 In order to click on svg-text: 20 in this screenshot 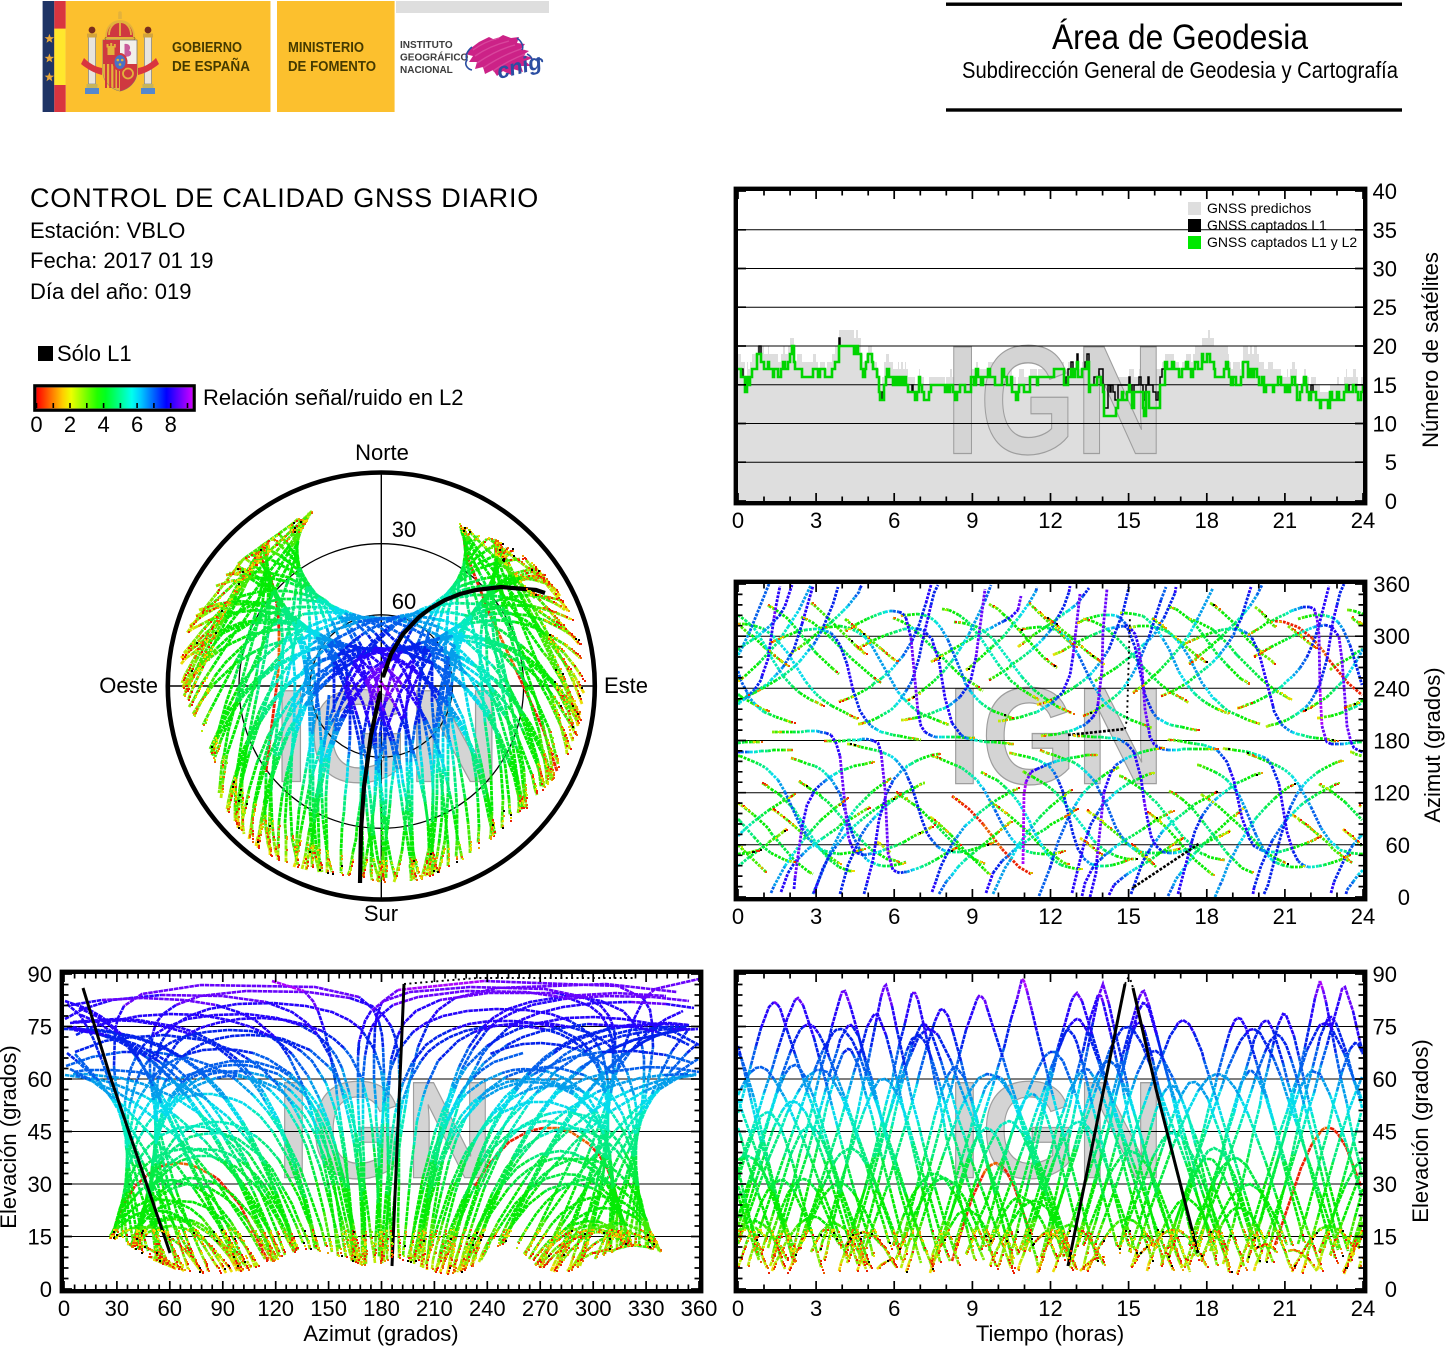, I will do `click(1385, 346)`.